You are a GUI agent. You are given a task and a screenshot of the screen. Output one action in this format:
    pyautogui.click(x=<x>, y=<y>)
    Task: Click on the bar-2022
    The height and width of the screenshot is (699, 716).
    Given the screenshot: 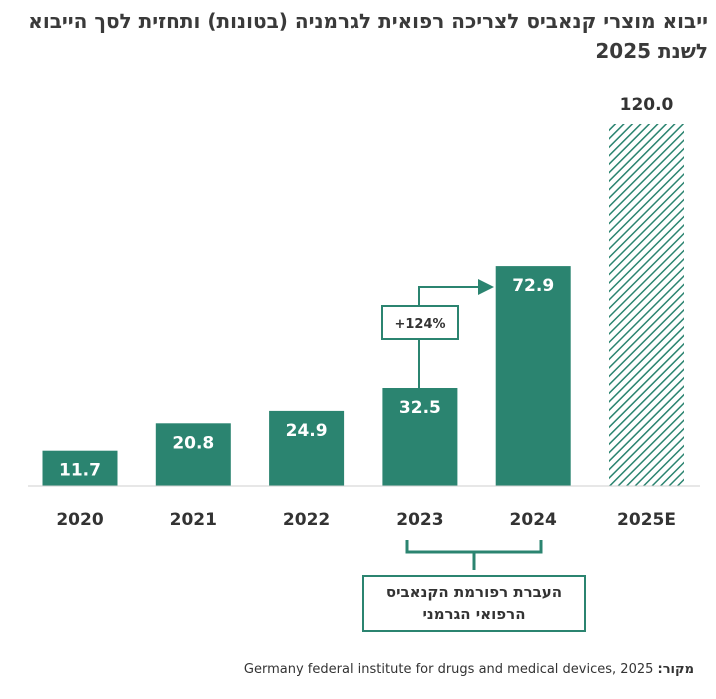 What is the action you would take?
    pyautogui.click(x=307, y=448)
    